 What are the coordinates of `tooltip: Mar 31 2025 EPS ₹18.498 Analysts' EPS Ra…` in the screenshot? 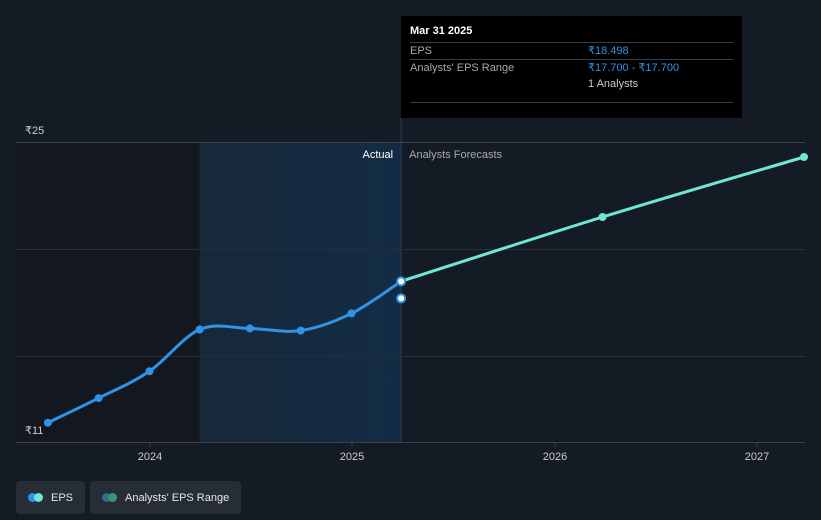 It's located at (571, 67).